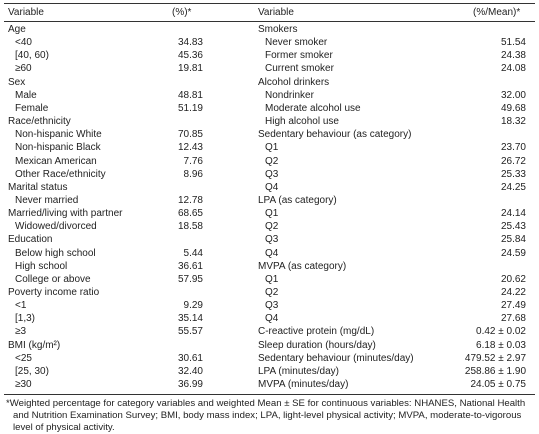 The width and height of the screenshot is (539, 434). Describe the element at coordinates (190, 135) in the screenshot. I see `value: 70.85` at that location.